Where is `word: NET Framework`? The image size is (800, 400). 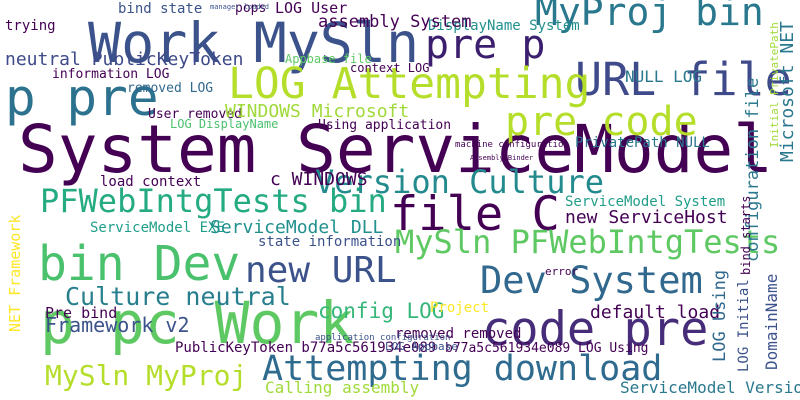
word: NET Framework is located at coordinates (15, 273).